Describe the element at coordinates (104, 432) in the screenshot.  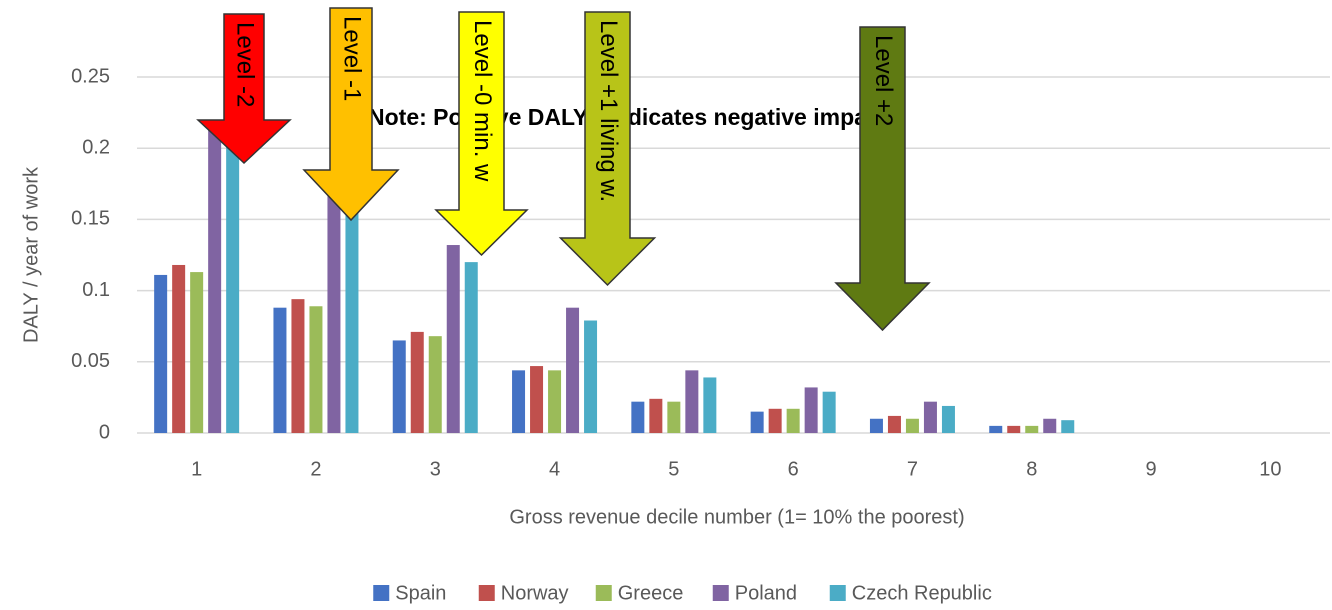
I see `y-tick-label: 0` at that location.